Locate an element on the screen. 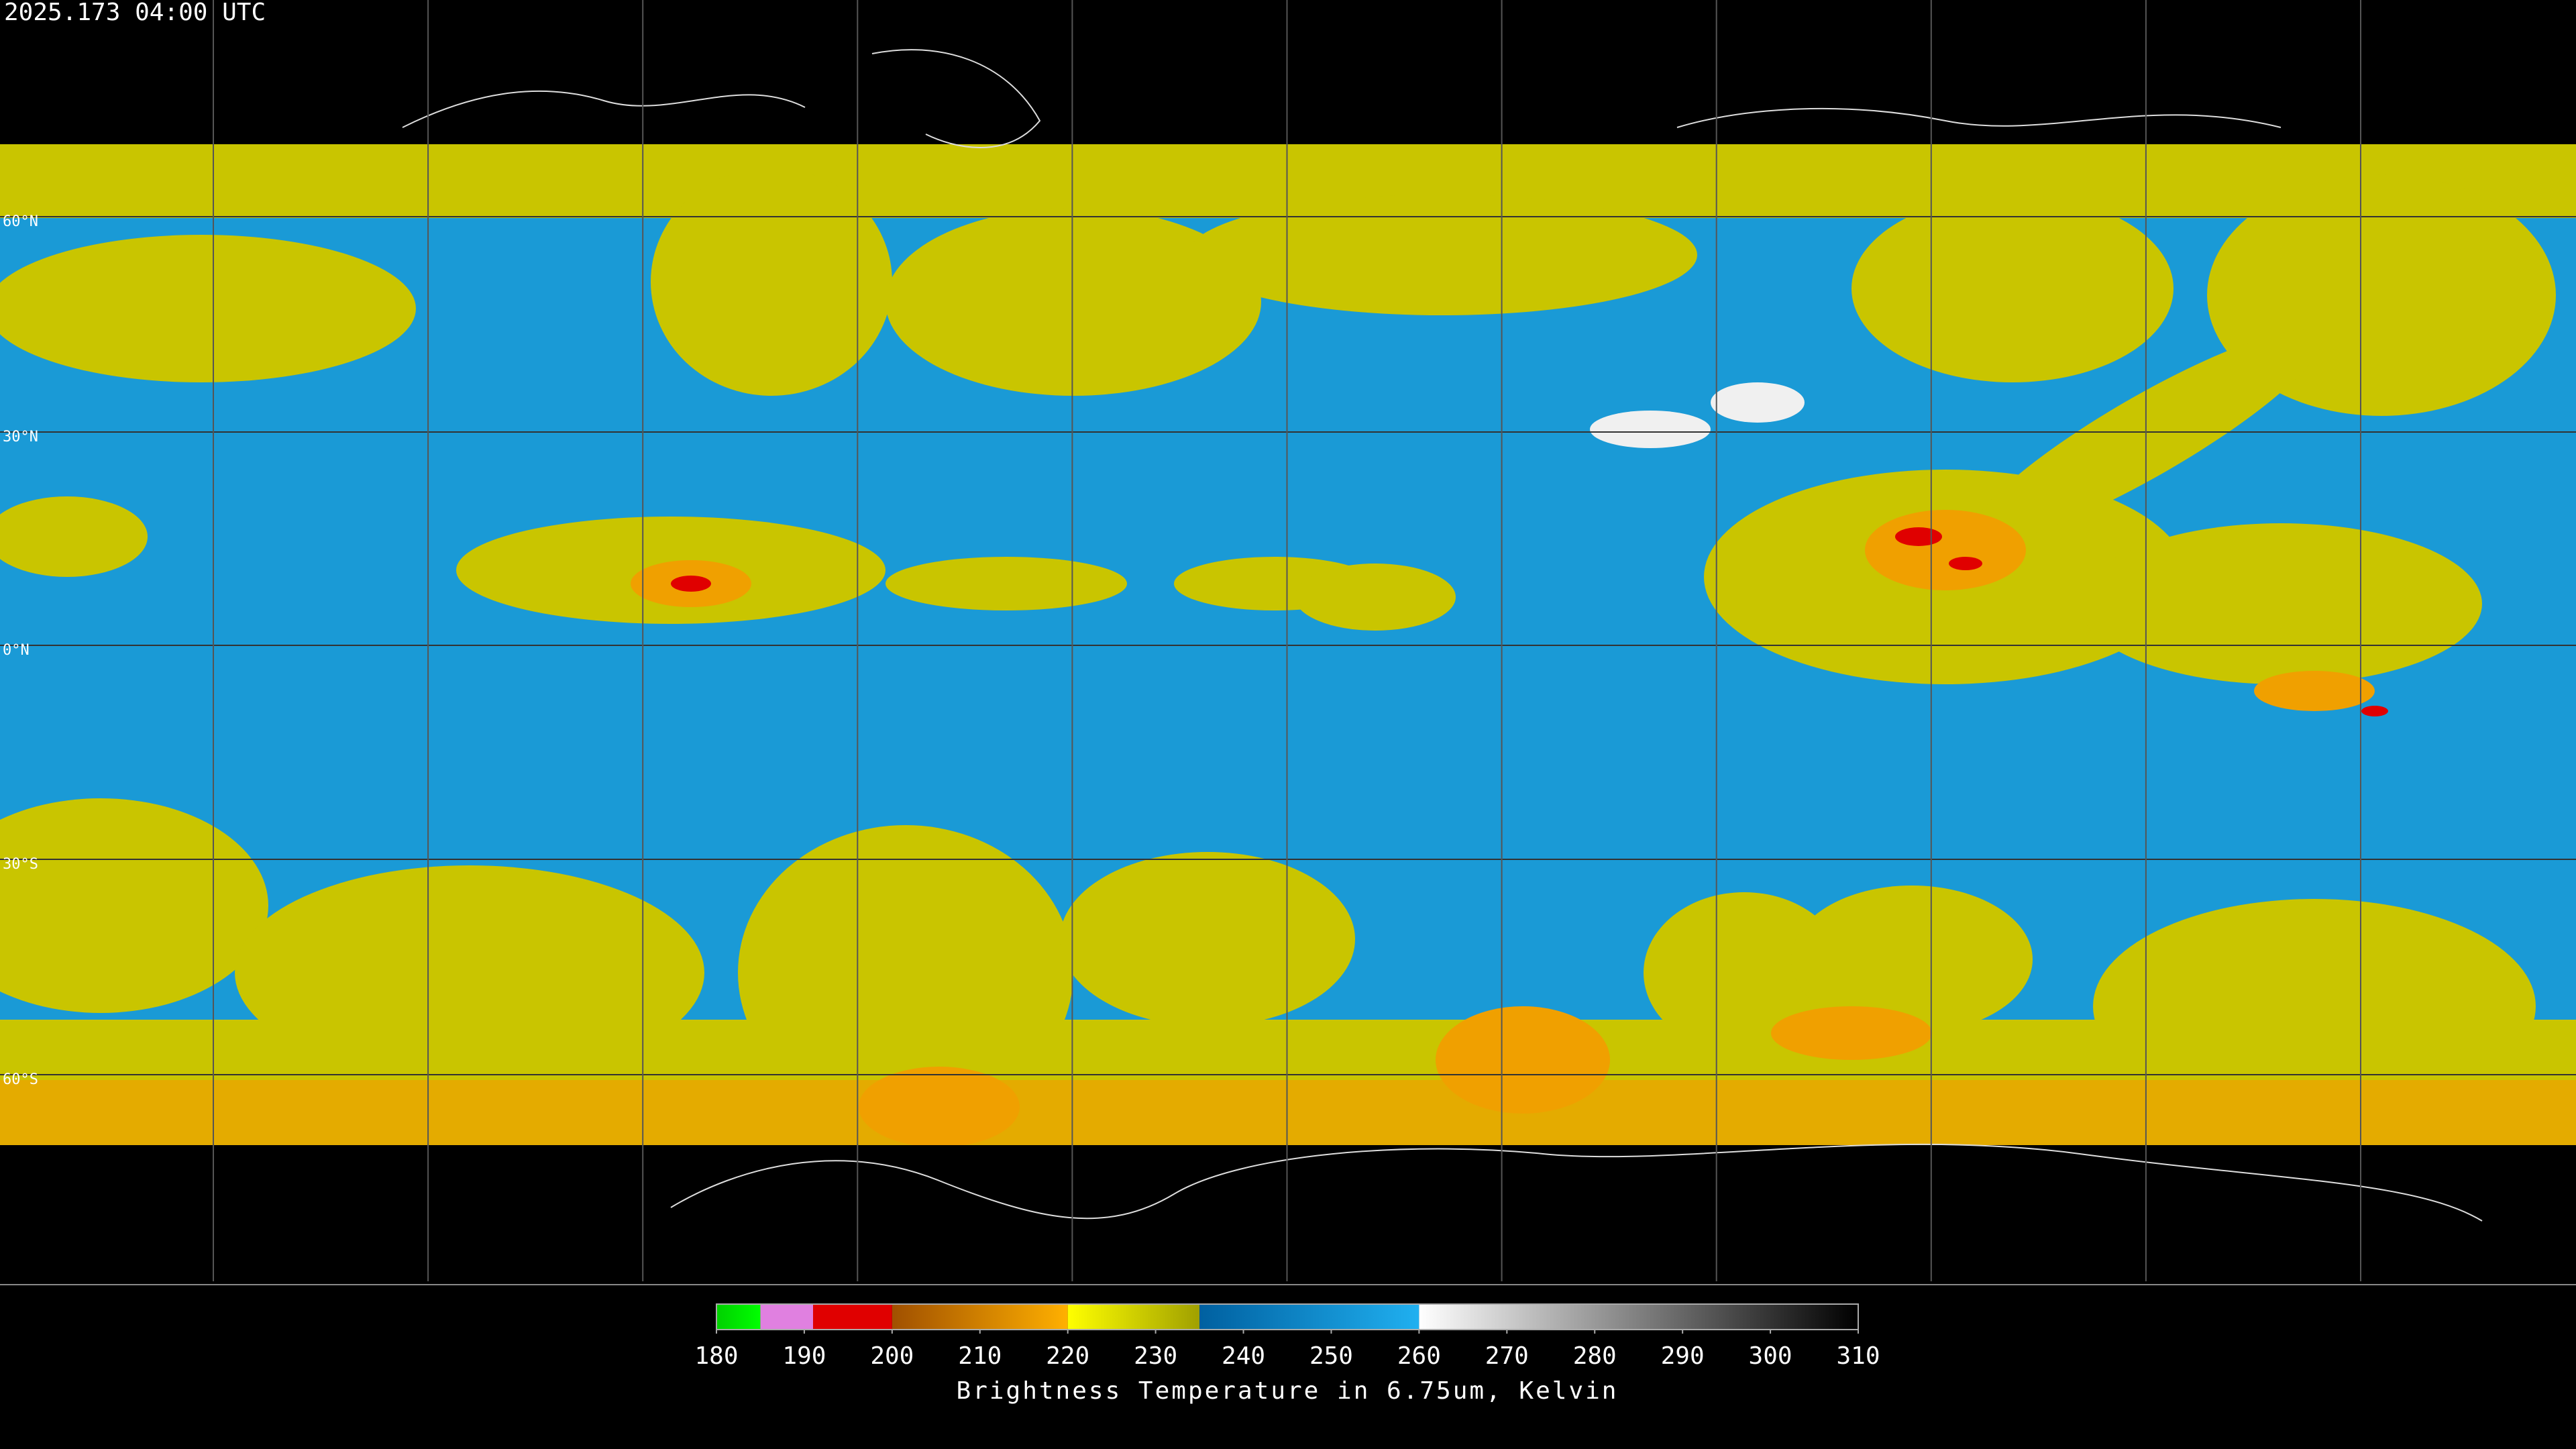  latitude-label: 60°S is located at coordinates (20, 1079).